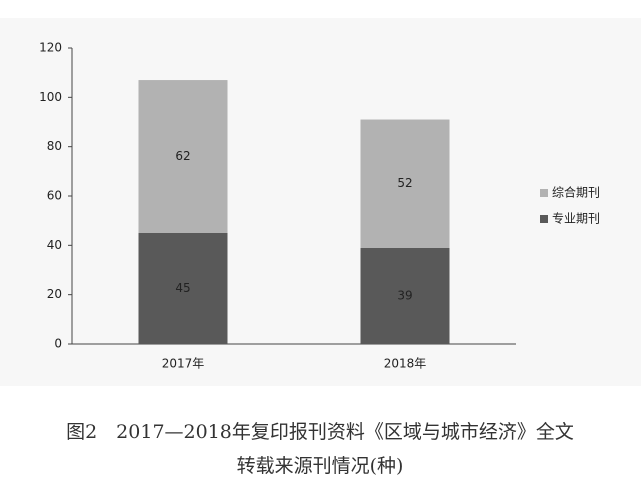 This screenshot has width=641, height=504. What do you see at coordinates (405, 364) in the screenshot?
I see `x-tick-label: 2018年` at bounding box center [405, 364].